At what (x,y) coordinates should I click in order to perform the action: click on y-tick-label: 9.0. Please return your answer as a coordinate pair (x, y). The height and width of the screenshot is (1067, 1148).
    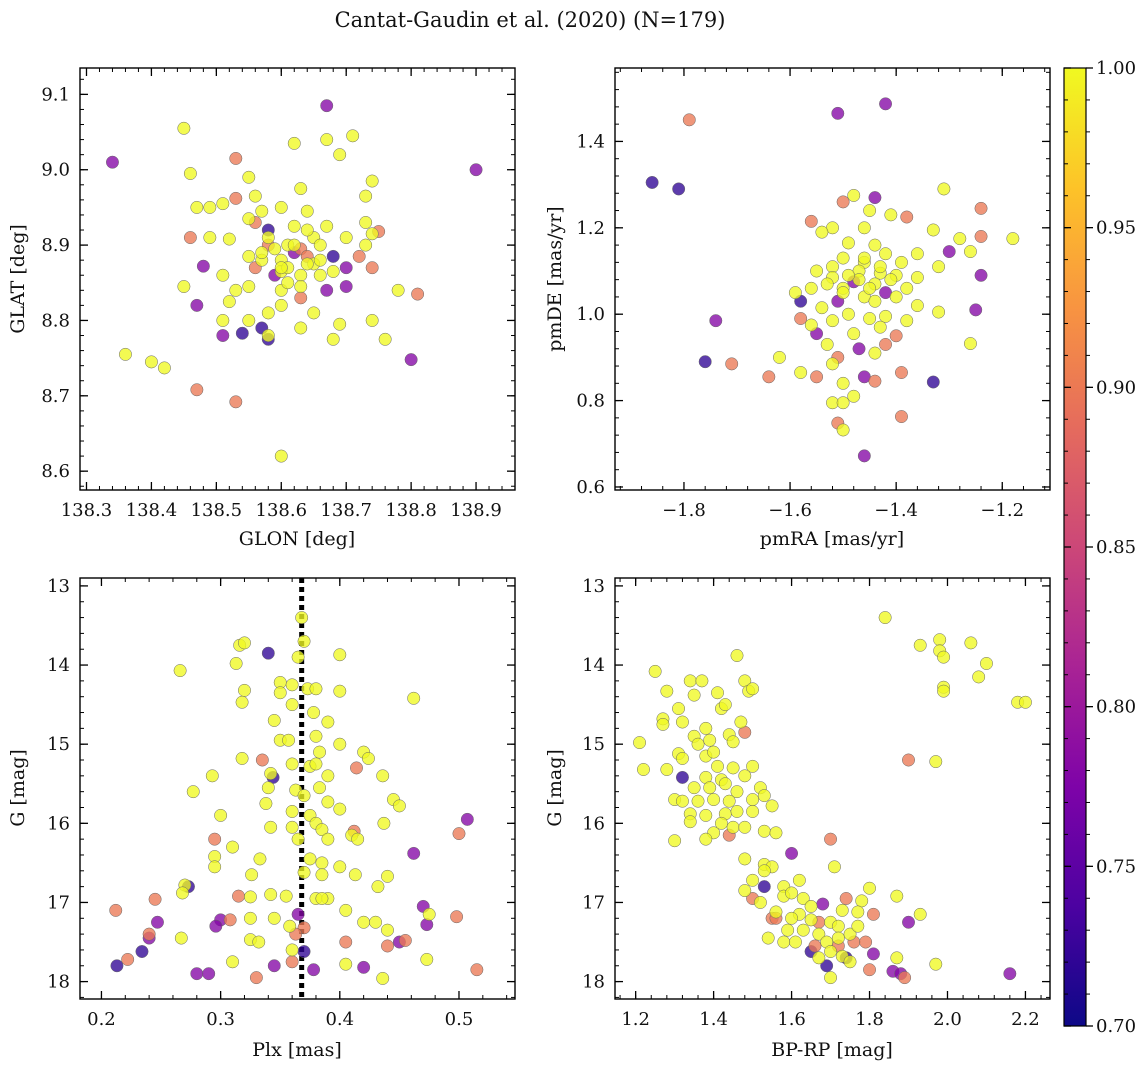
    Looking at the image, I should click on (55, 170).